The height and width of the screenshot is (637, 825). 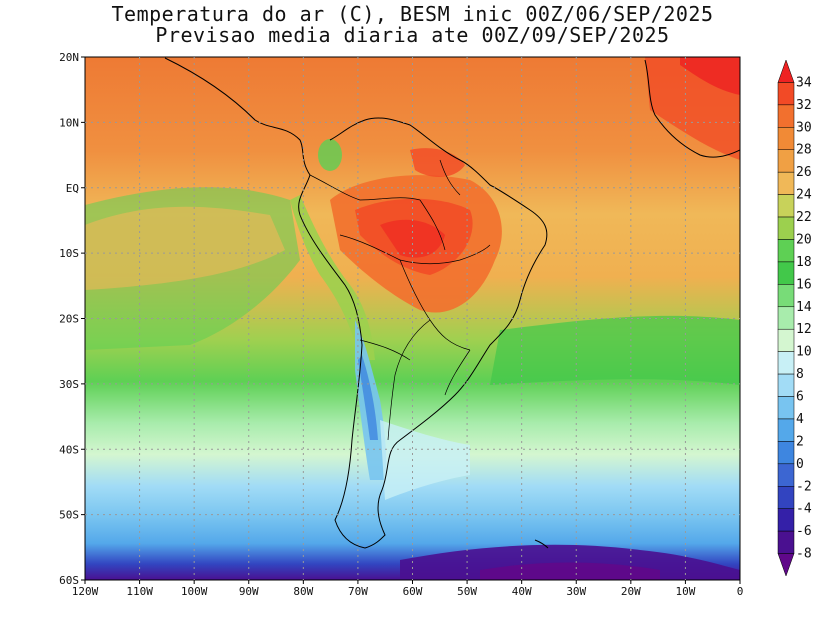 What do you see at coordinates (804, 509) in the screenshot?
I see `colorbar-label: -4` at bounding box center [804, 509].